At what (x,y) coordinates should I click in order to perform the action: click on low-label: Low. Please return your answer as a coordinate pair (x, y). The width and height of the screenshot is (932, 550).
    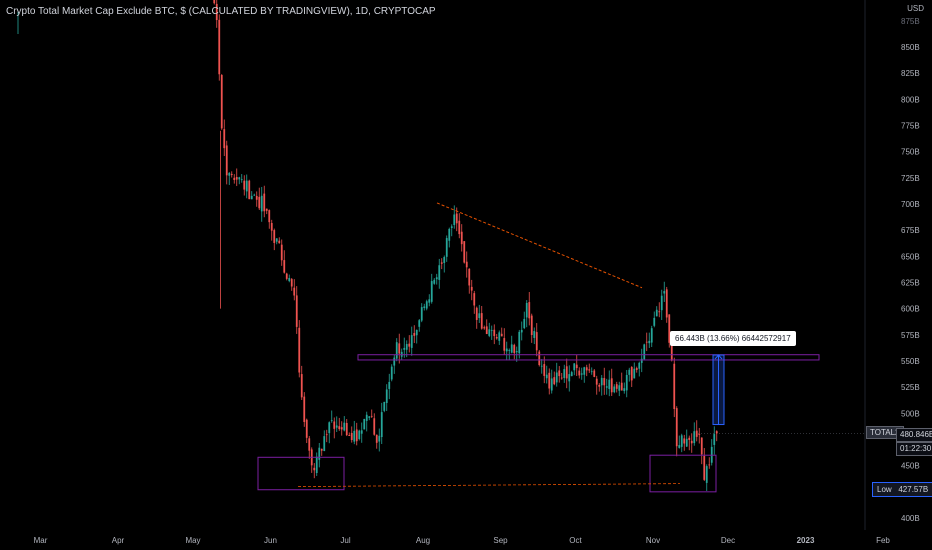
    Looking at the image, I should click on (884, 489).